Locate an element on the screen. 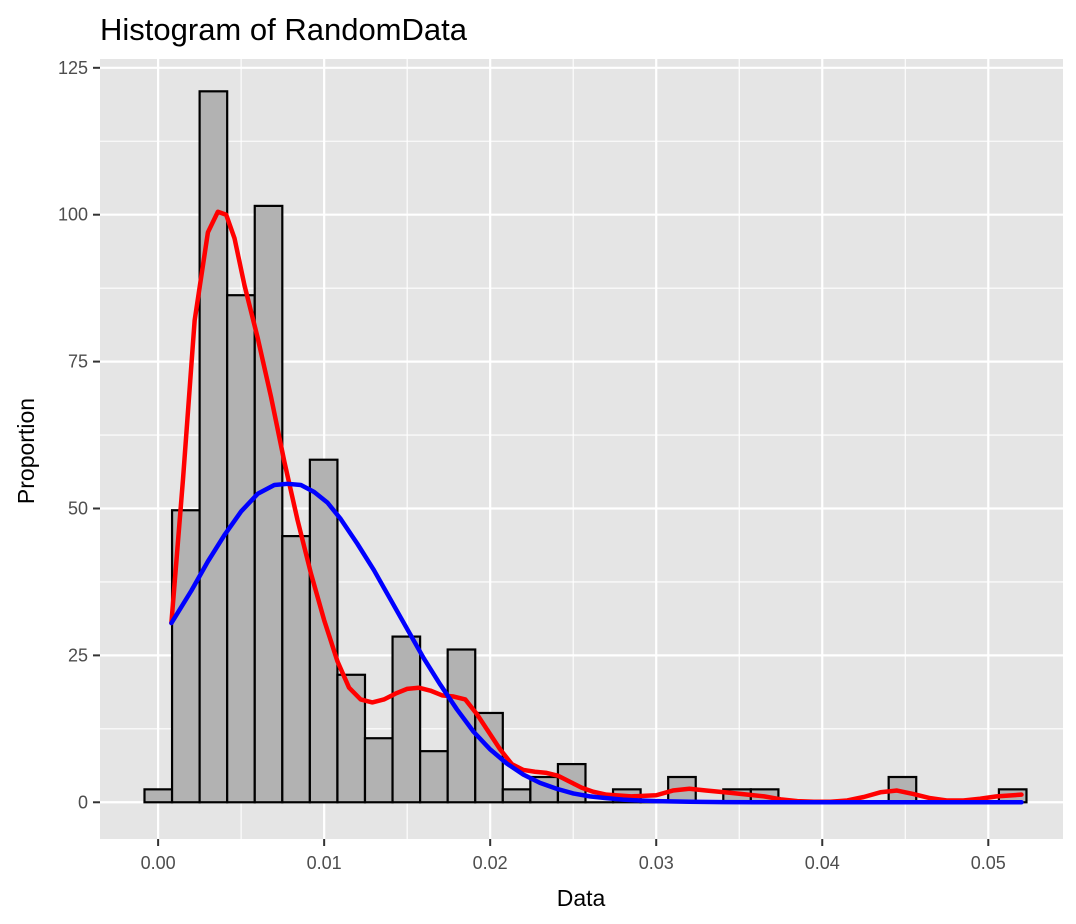 This screenshot has height=924, width=1076. x-tick-label: 0.05 is located at coordinates (988, 863).